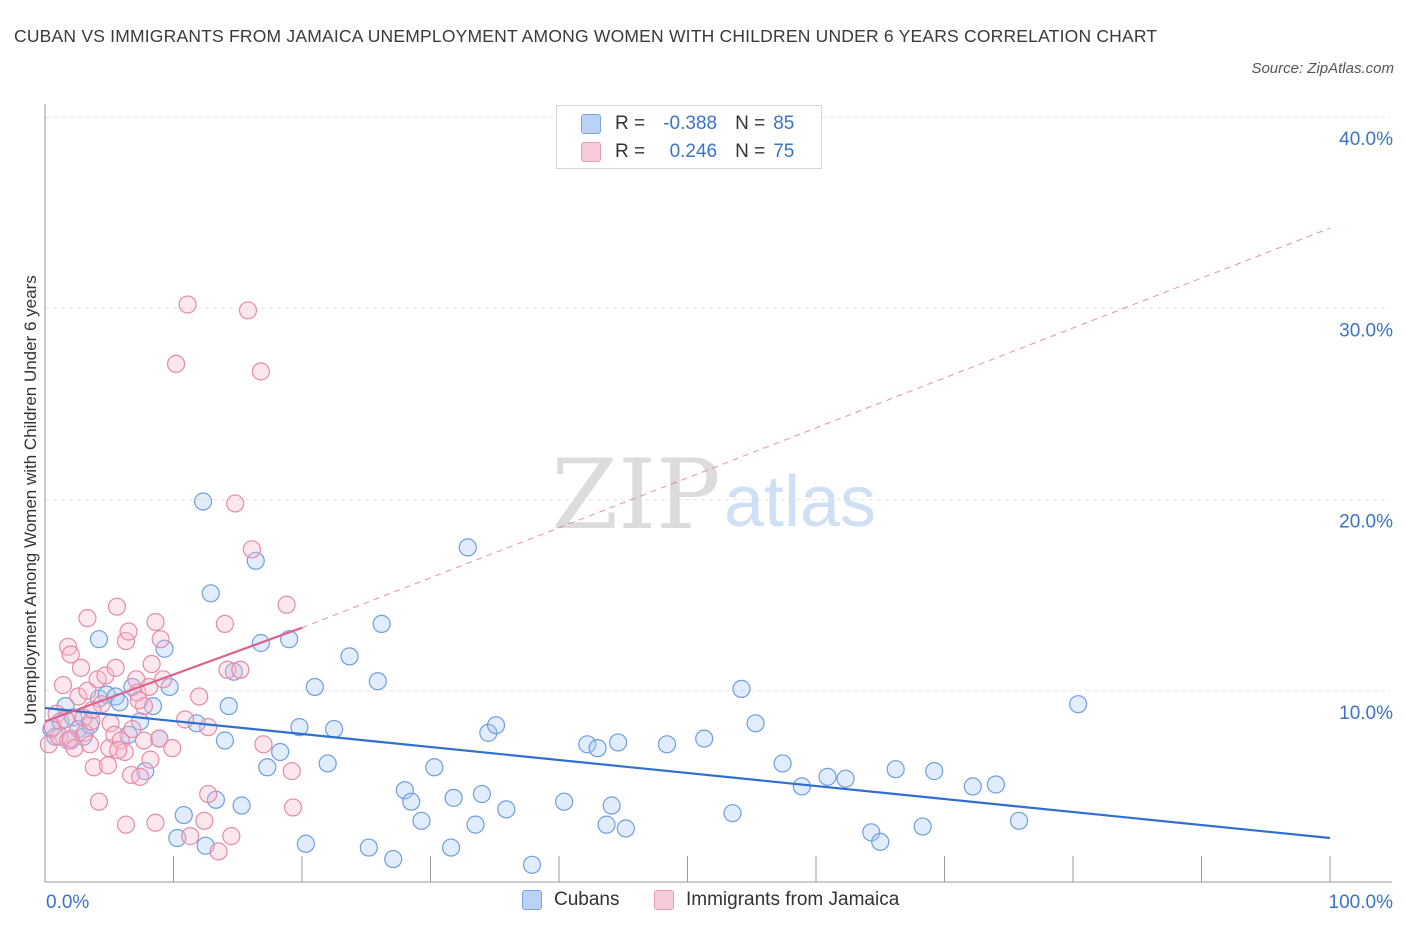 Image resolution: width=1406 pixels, height=930 pixels. I want to click on x-tick-label: 100.0%, so click(1361, 902).